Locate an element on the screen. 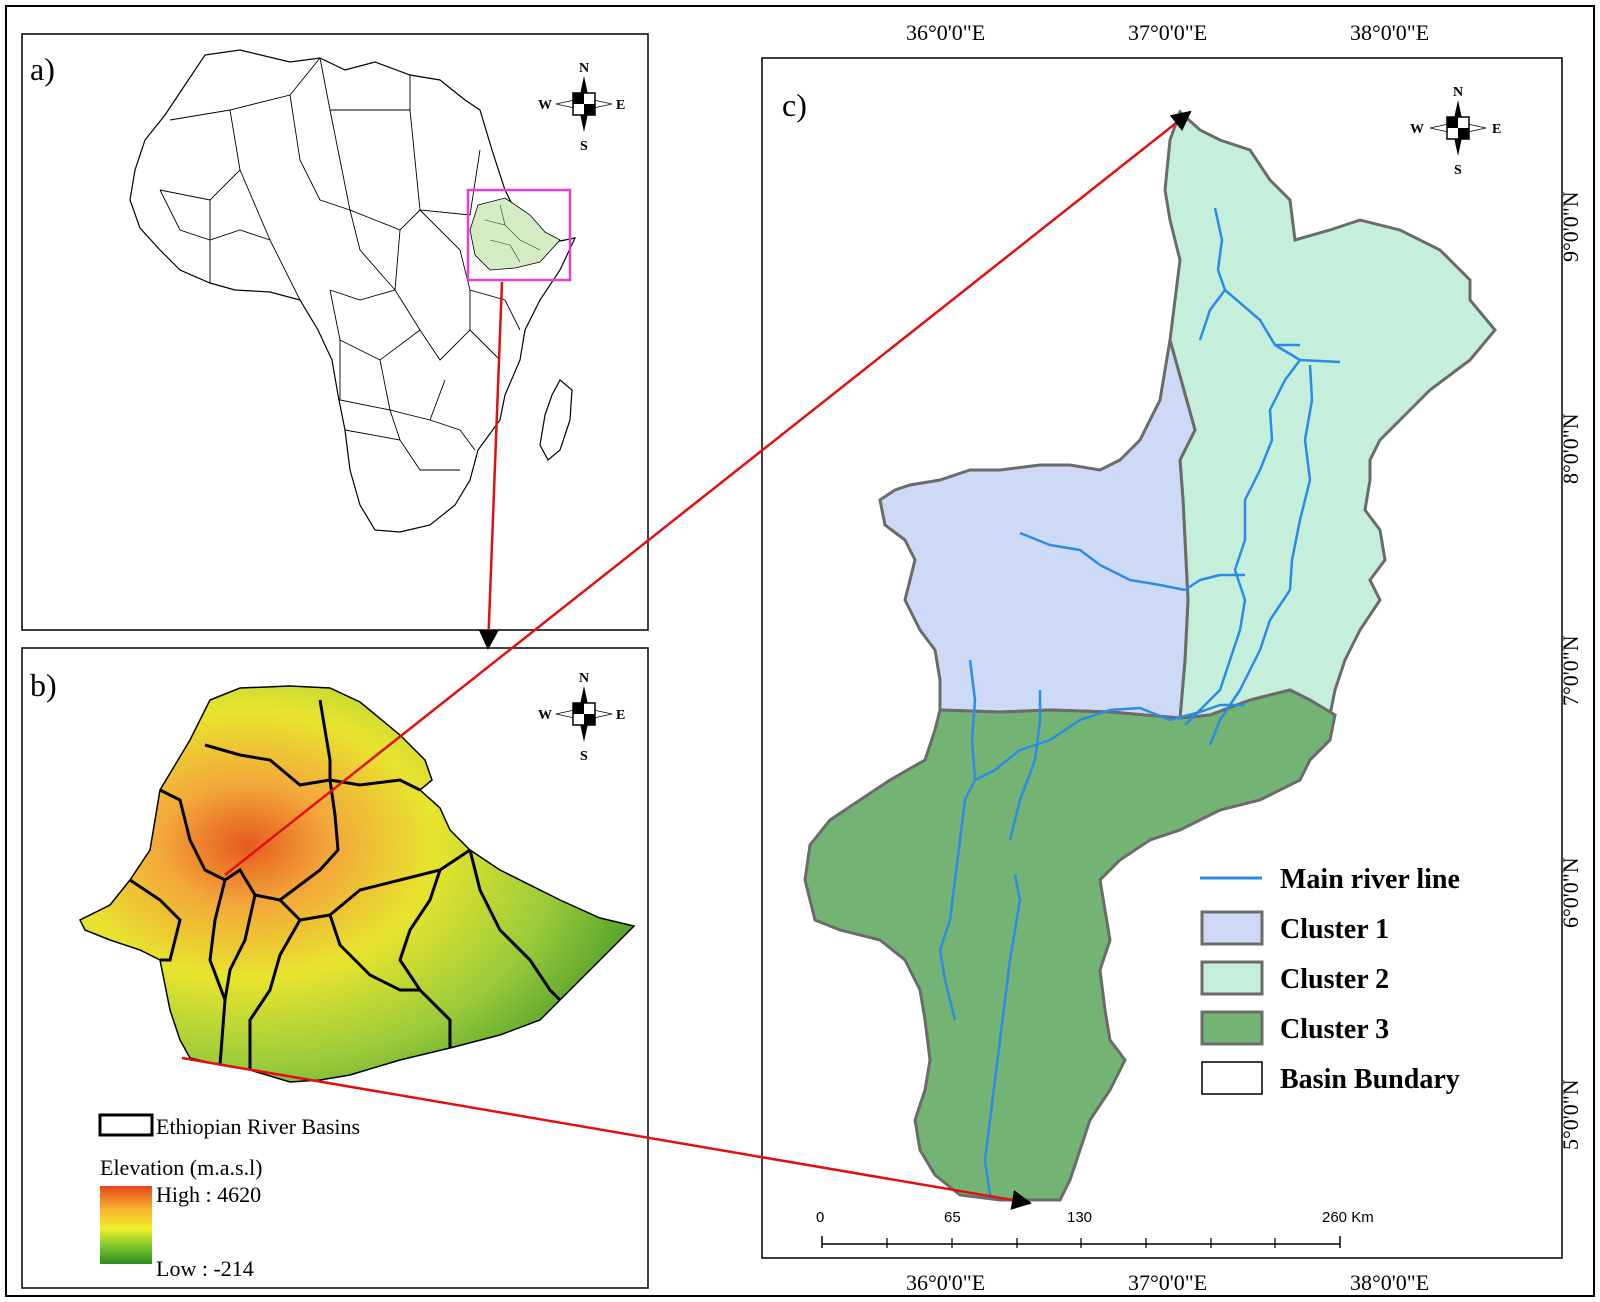 Image resolution: width=1600 pixels, height=1302 pixels. compass-c-n: N is located at coordinates (1458, 92).